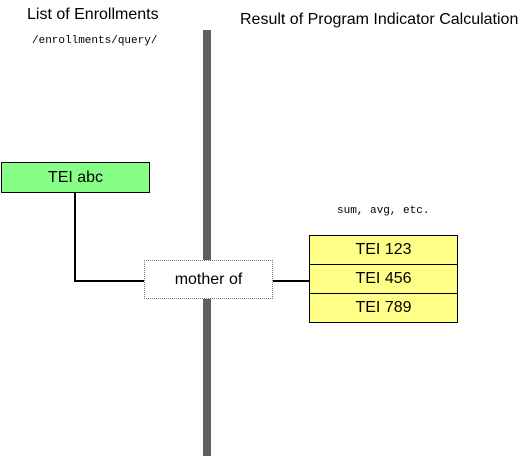  Describe the element at coordinates (95, 41) in the screenshot. I see `enrollments-query-endpoint: /enrollments/query/` at that location.